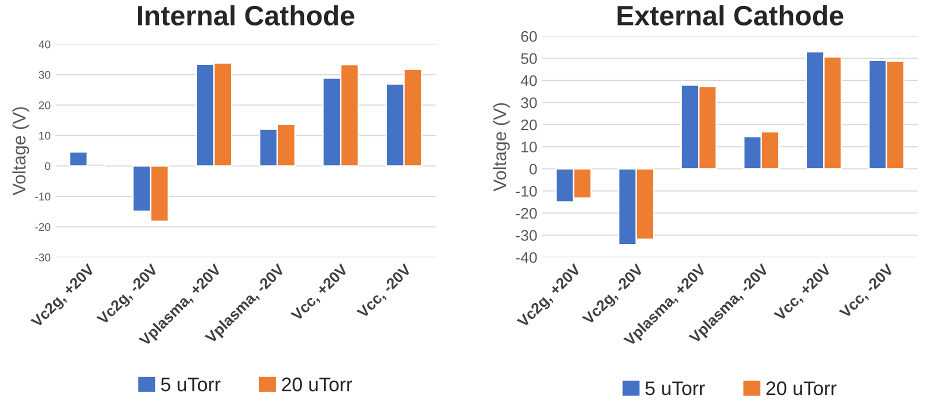 The image size is (927, 402). Describe the element at coordinates (246, 15) in the screenshot. I see `chart-title: Internal Cathode` at that location.